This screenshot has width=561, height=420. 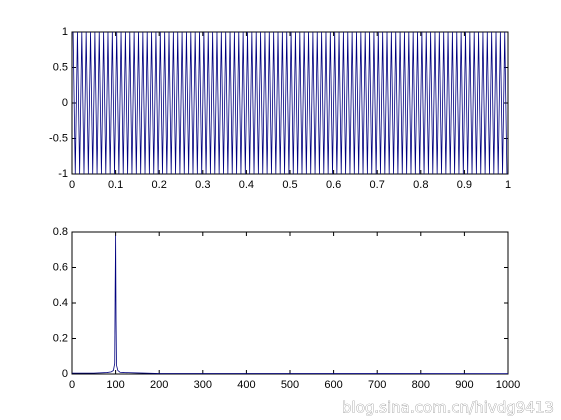 I want to click on y-tick-label: 1, so click(x=65, y=32).